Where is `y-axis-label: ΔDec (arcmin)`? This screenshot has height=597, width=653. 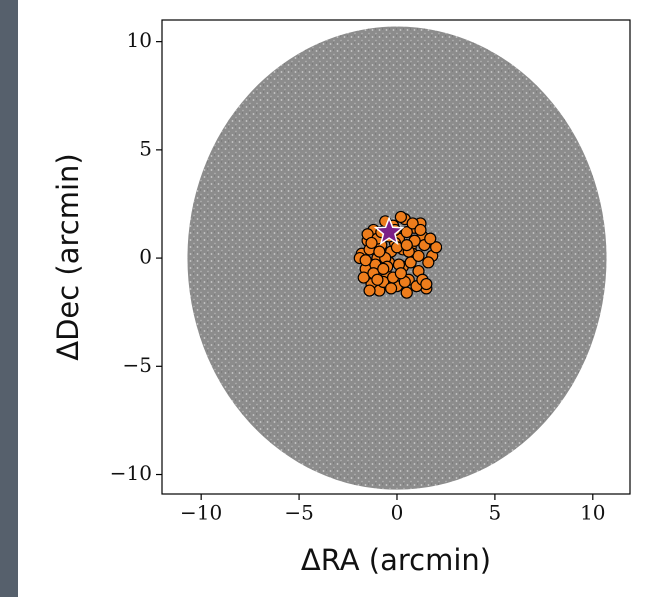 y-axis-label: ΔDec (arcmin) is located at coordinates (68, 257).